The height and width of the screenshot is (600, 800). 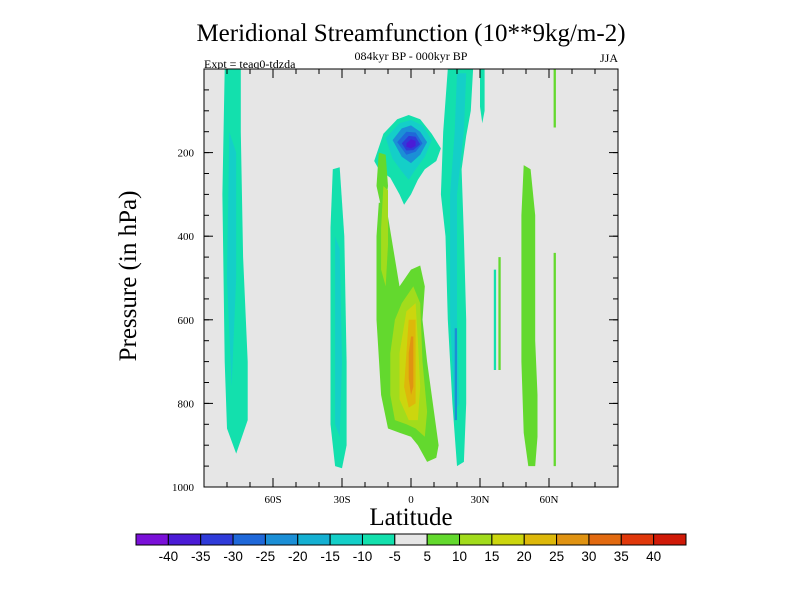 What do you see at coordinates (482, 96) in the screenshot?
I see `contour-nh-upper-strip` at bounding box center [482, 96].